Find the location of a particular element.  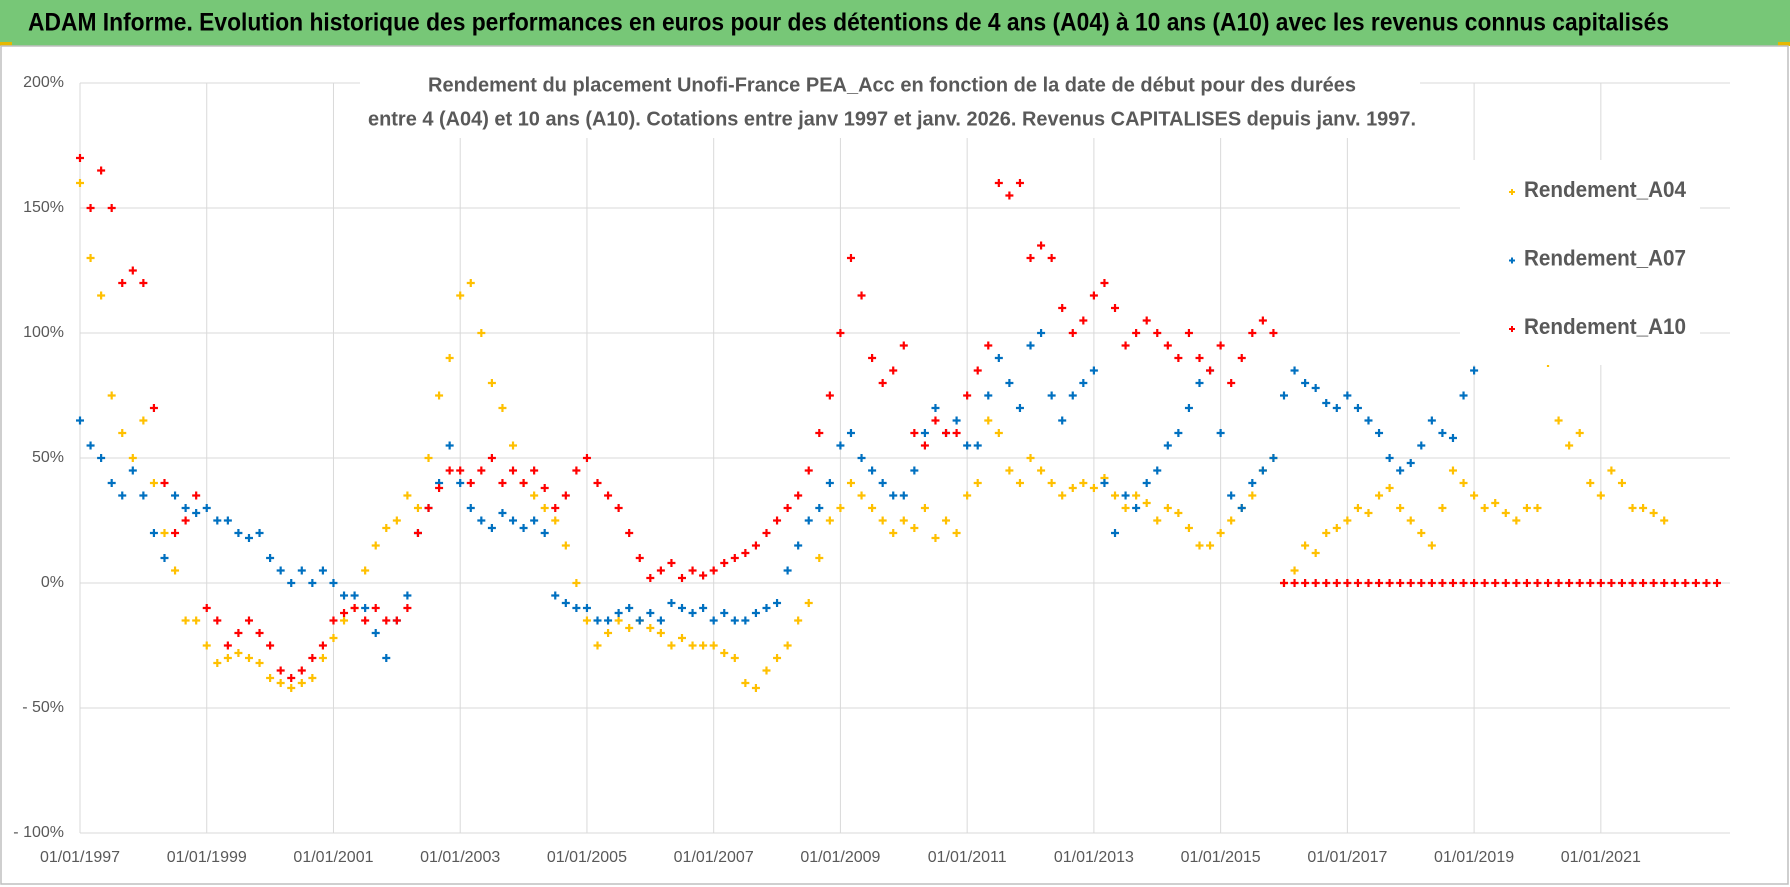

x-tick-label: 01/01/2009 is located at coordinates (840, 857).